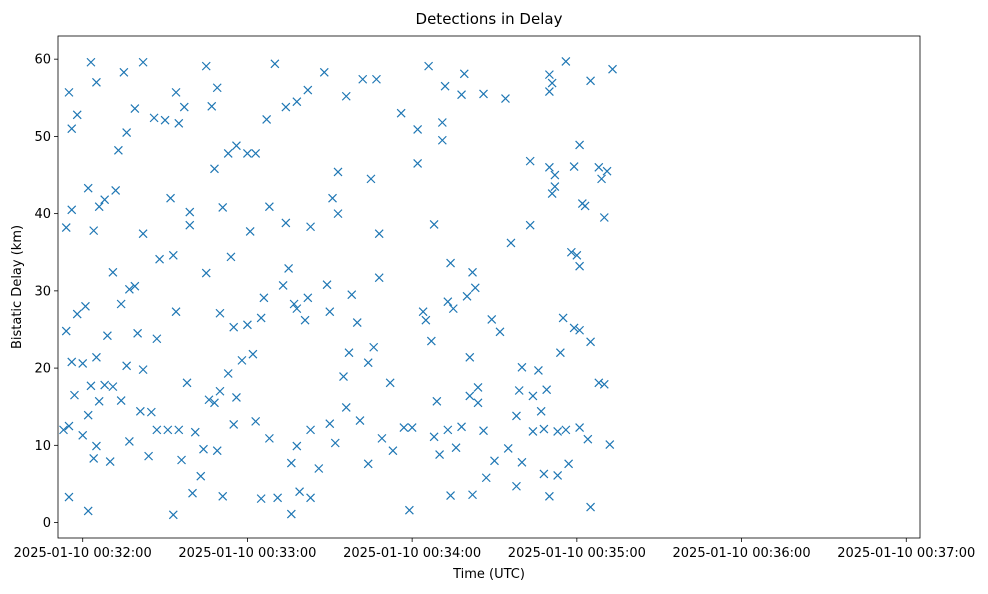 This screenshot has width=988, height=594. What do you see at coordinates (42, 446) in the screenshot?
I see `y-tick-label: 10` at bounding box center [42, 446].